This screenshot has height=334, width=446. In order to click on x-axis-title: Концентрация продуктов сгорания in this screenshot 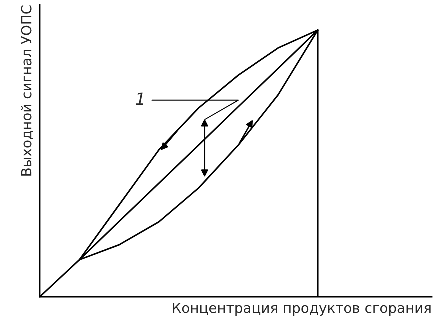, I will do `click(302, 309)`.